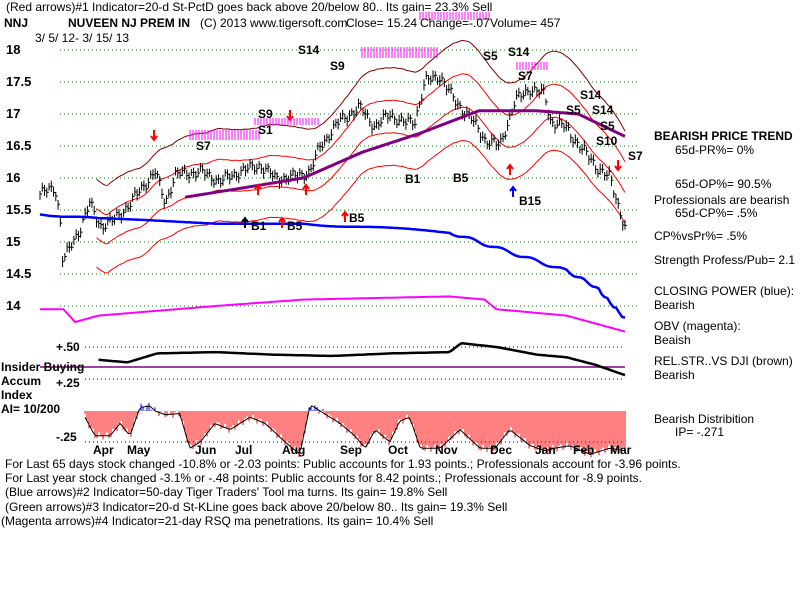 This screenshot has width=800, height=600. What do you see at coordinates (16, 23) in the screenshot?
I see `ticker: NNJ` at bounding box center [16, 23].